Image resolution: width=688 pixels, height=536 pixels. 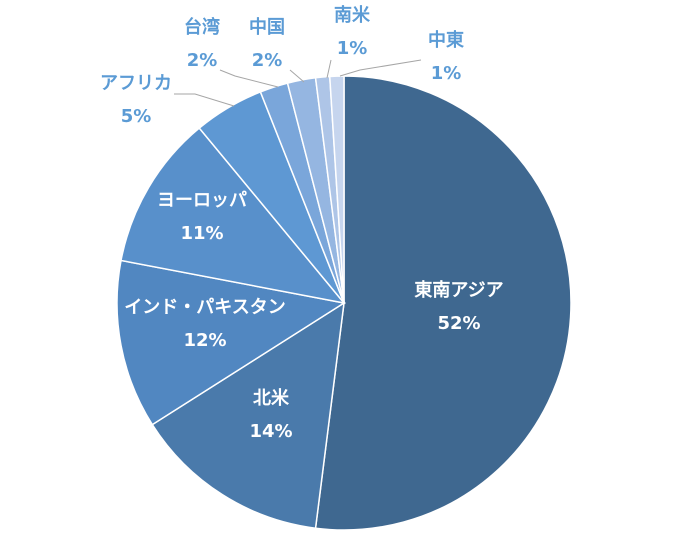 What do you see at coordinates (458, 290) in the screenshot?
I see `slice-0-name-label: 東南アジア` at bounding box center [458, 290].